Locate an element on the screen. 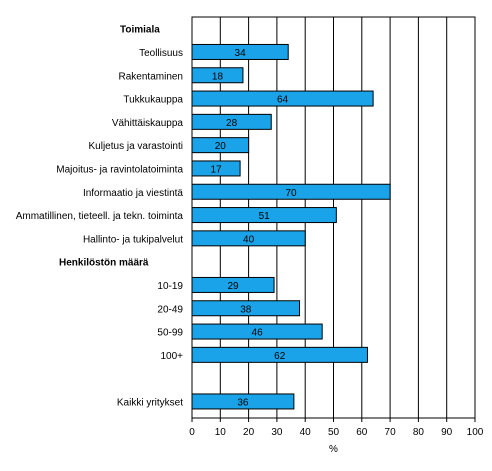 The image size is (492, 471). x-tick-label: 100 is located at coordinates (475, 432).